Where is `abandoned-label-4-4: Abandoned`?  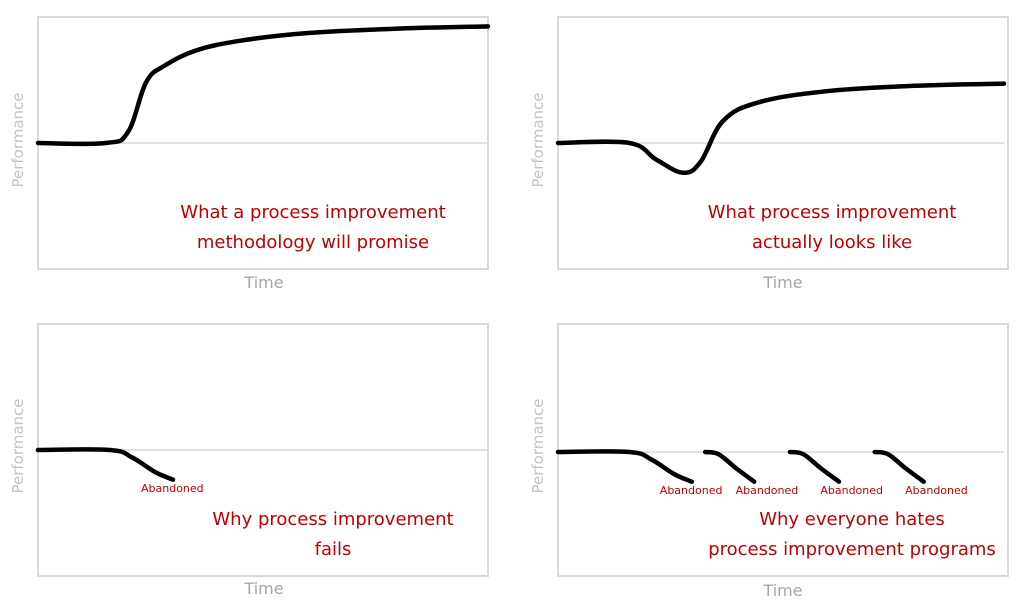
abandoned-label-4-4: Abandoned is located at coordinates (936, 490).